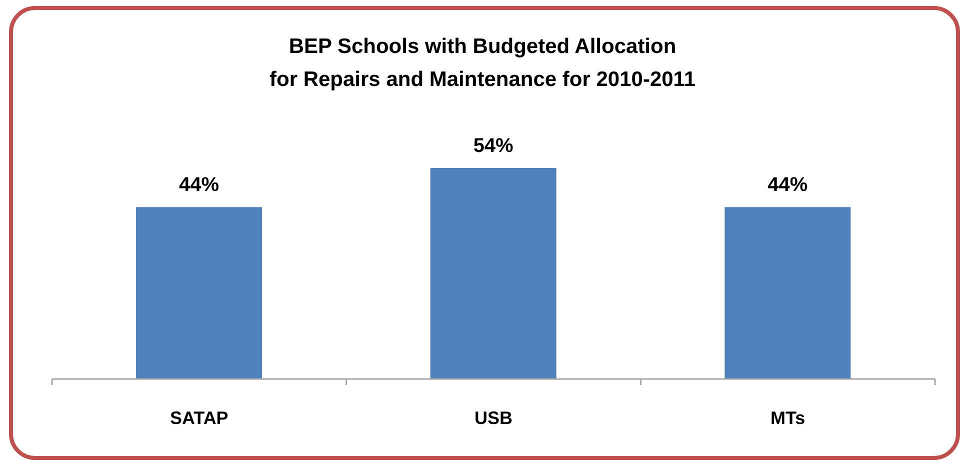  I want to click on chart-title: BEP Schools with Budgeted Allocation for Repairs and Maintenance for 2010-2011, so click(482, 63).